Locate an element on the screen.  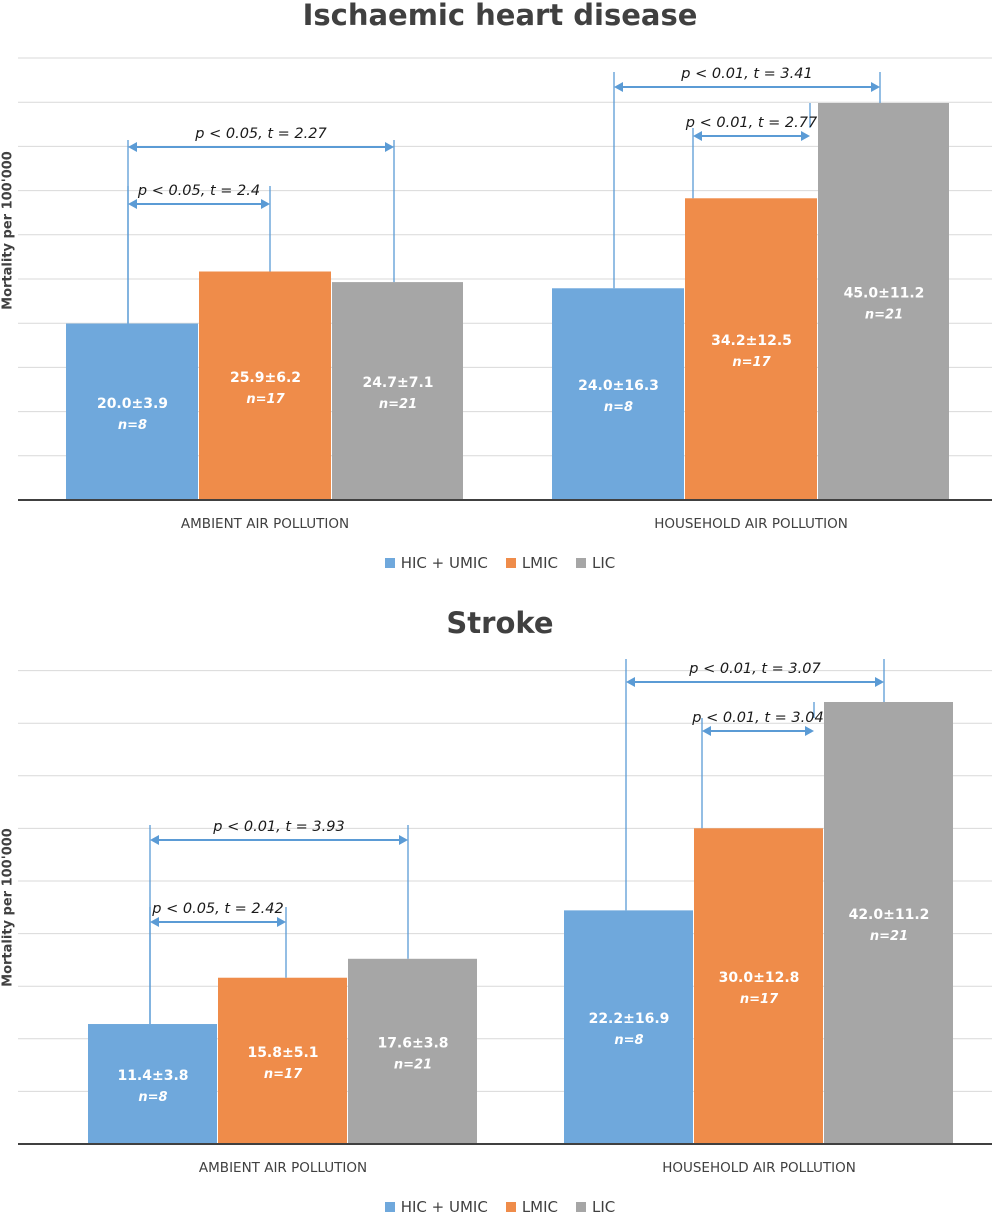
comparison-label: p < 0.01, t = 3.41 is located at coordinates (746, 74).